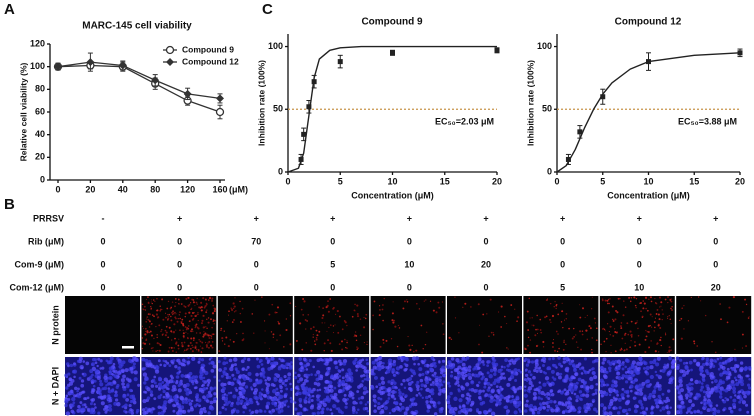  I want to click on y-tick-label: 20, so click(40, 157).